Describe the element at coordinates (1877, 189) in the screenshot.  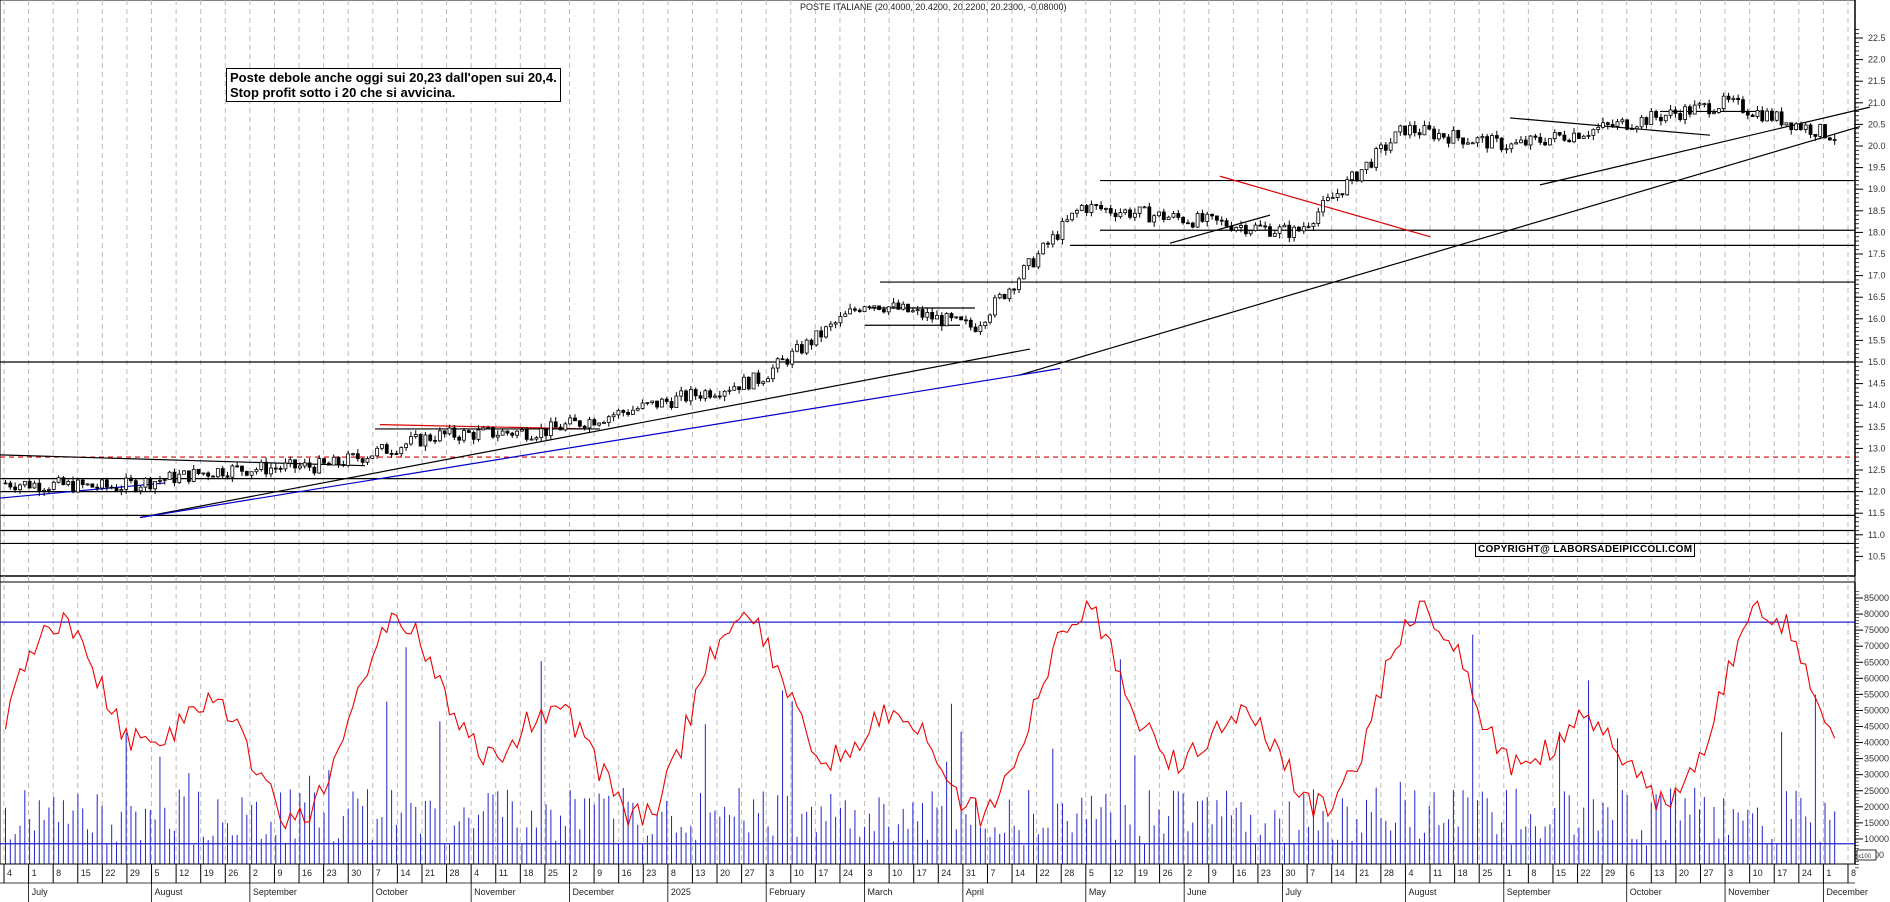
I see `price-tick-label: 19.0` at that location.